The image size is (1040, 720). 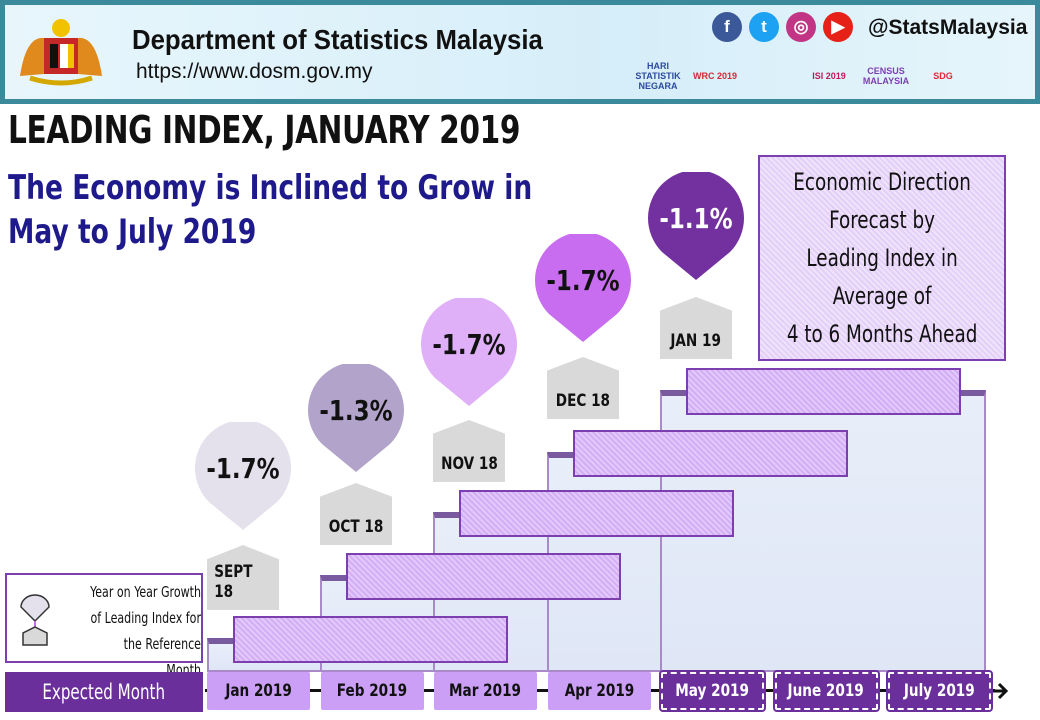 I want to click on reference-month-label: JAN 19, so click(x=696, y=328).